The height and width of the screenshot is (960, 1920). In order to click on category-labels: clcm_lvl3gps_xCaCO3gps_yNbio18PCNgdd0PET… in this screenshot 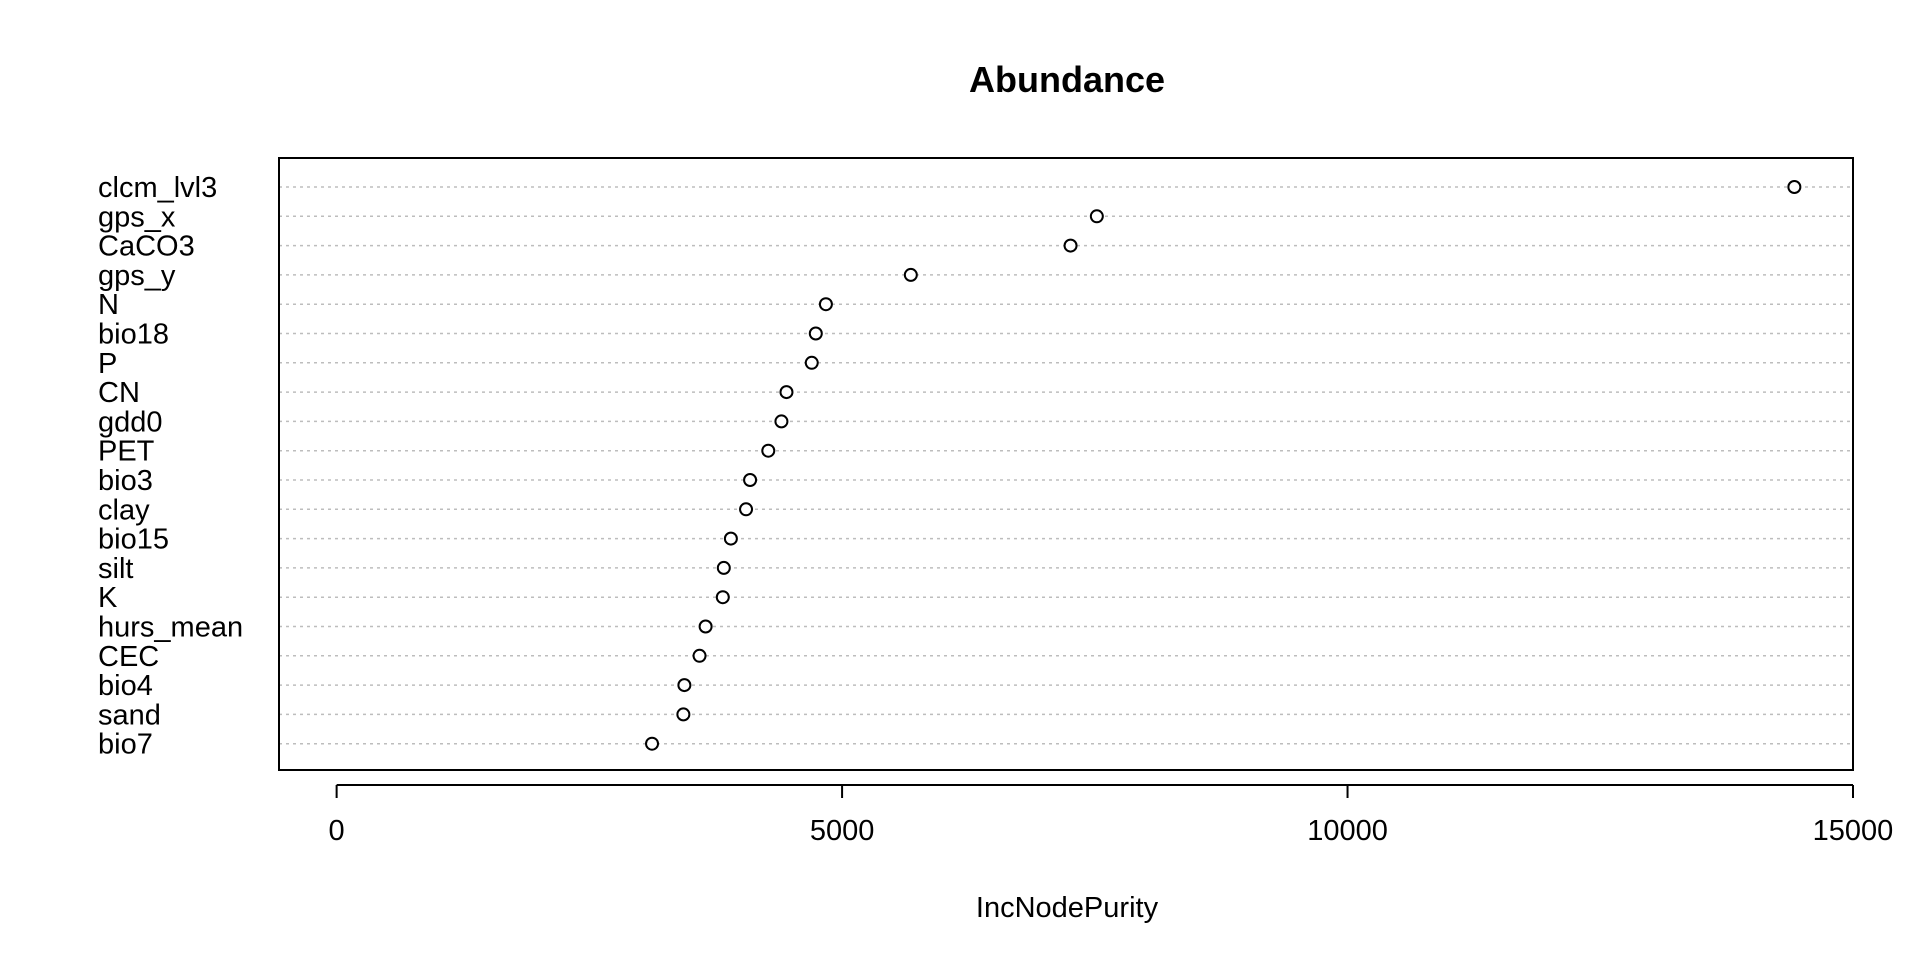, I will do `click(170, 466)`.